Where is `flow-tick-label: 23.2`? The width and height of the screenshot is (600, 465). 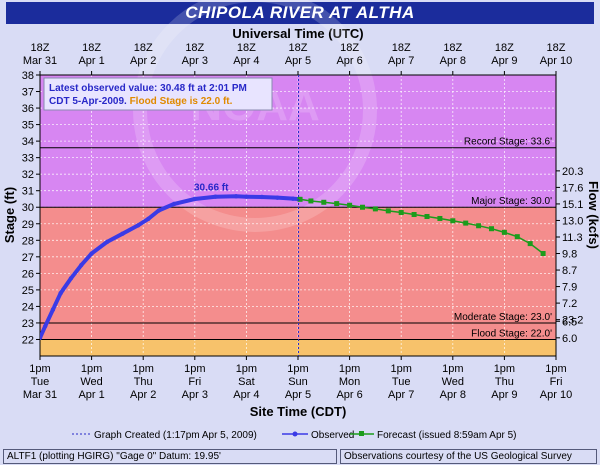
flow-tick-label: 23.2 is located at coordinates (572, 321).